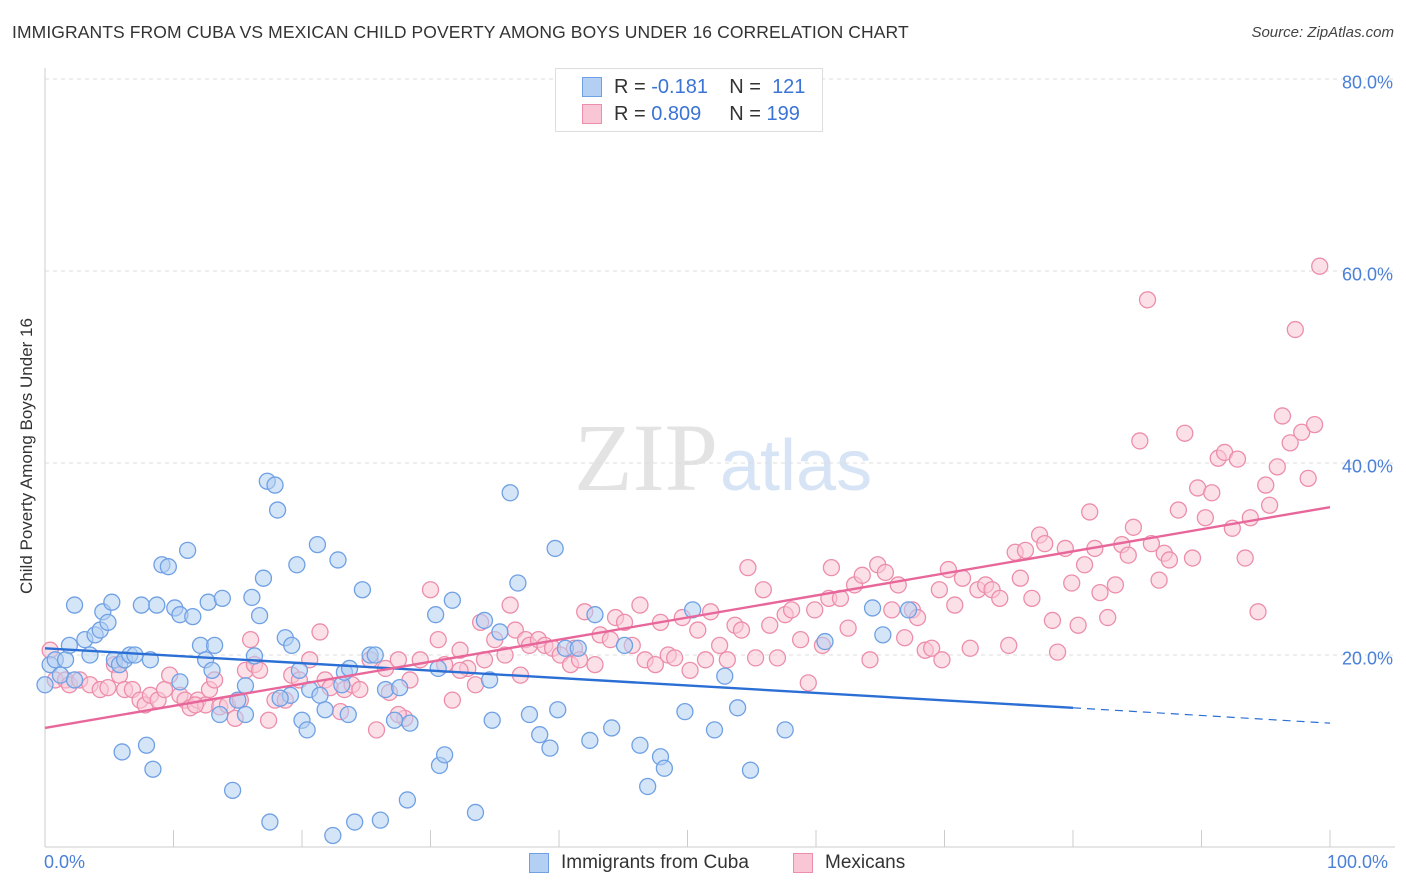 This screenshot has height=892, width=1406. I want to click on cuba-trend-line, so click(1201, 715).